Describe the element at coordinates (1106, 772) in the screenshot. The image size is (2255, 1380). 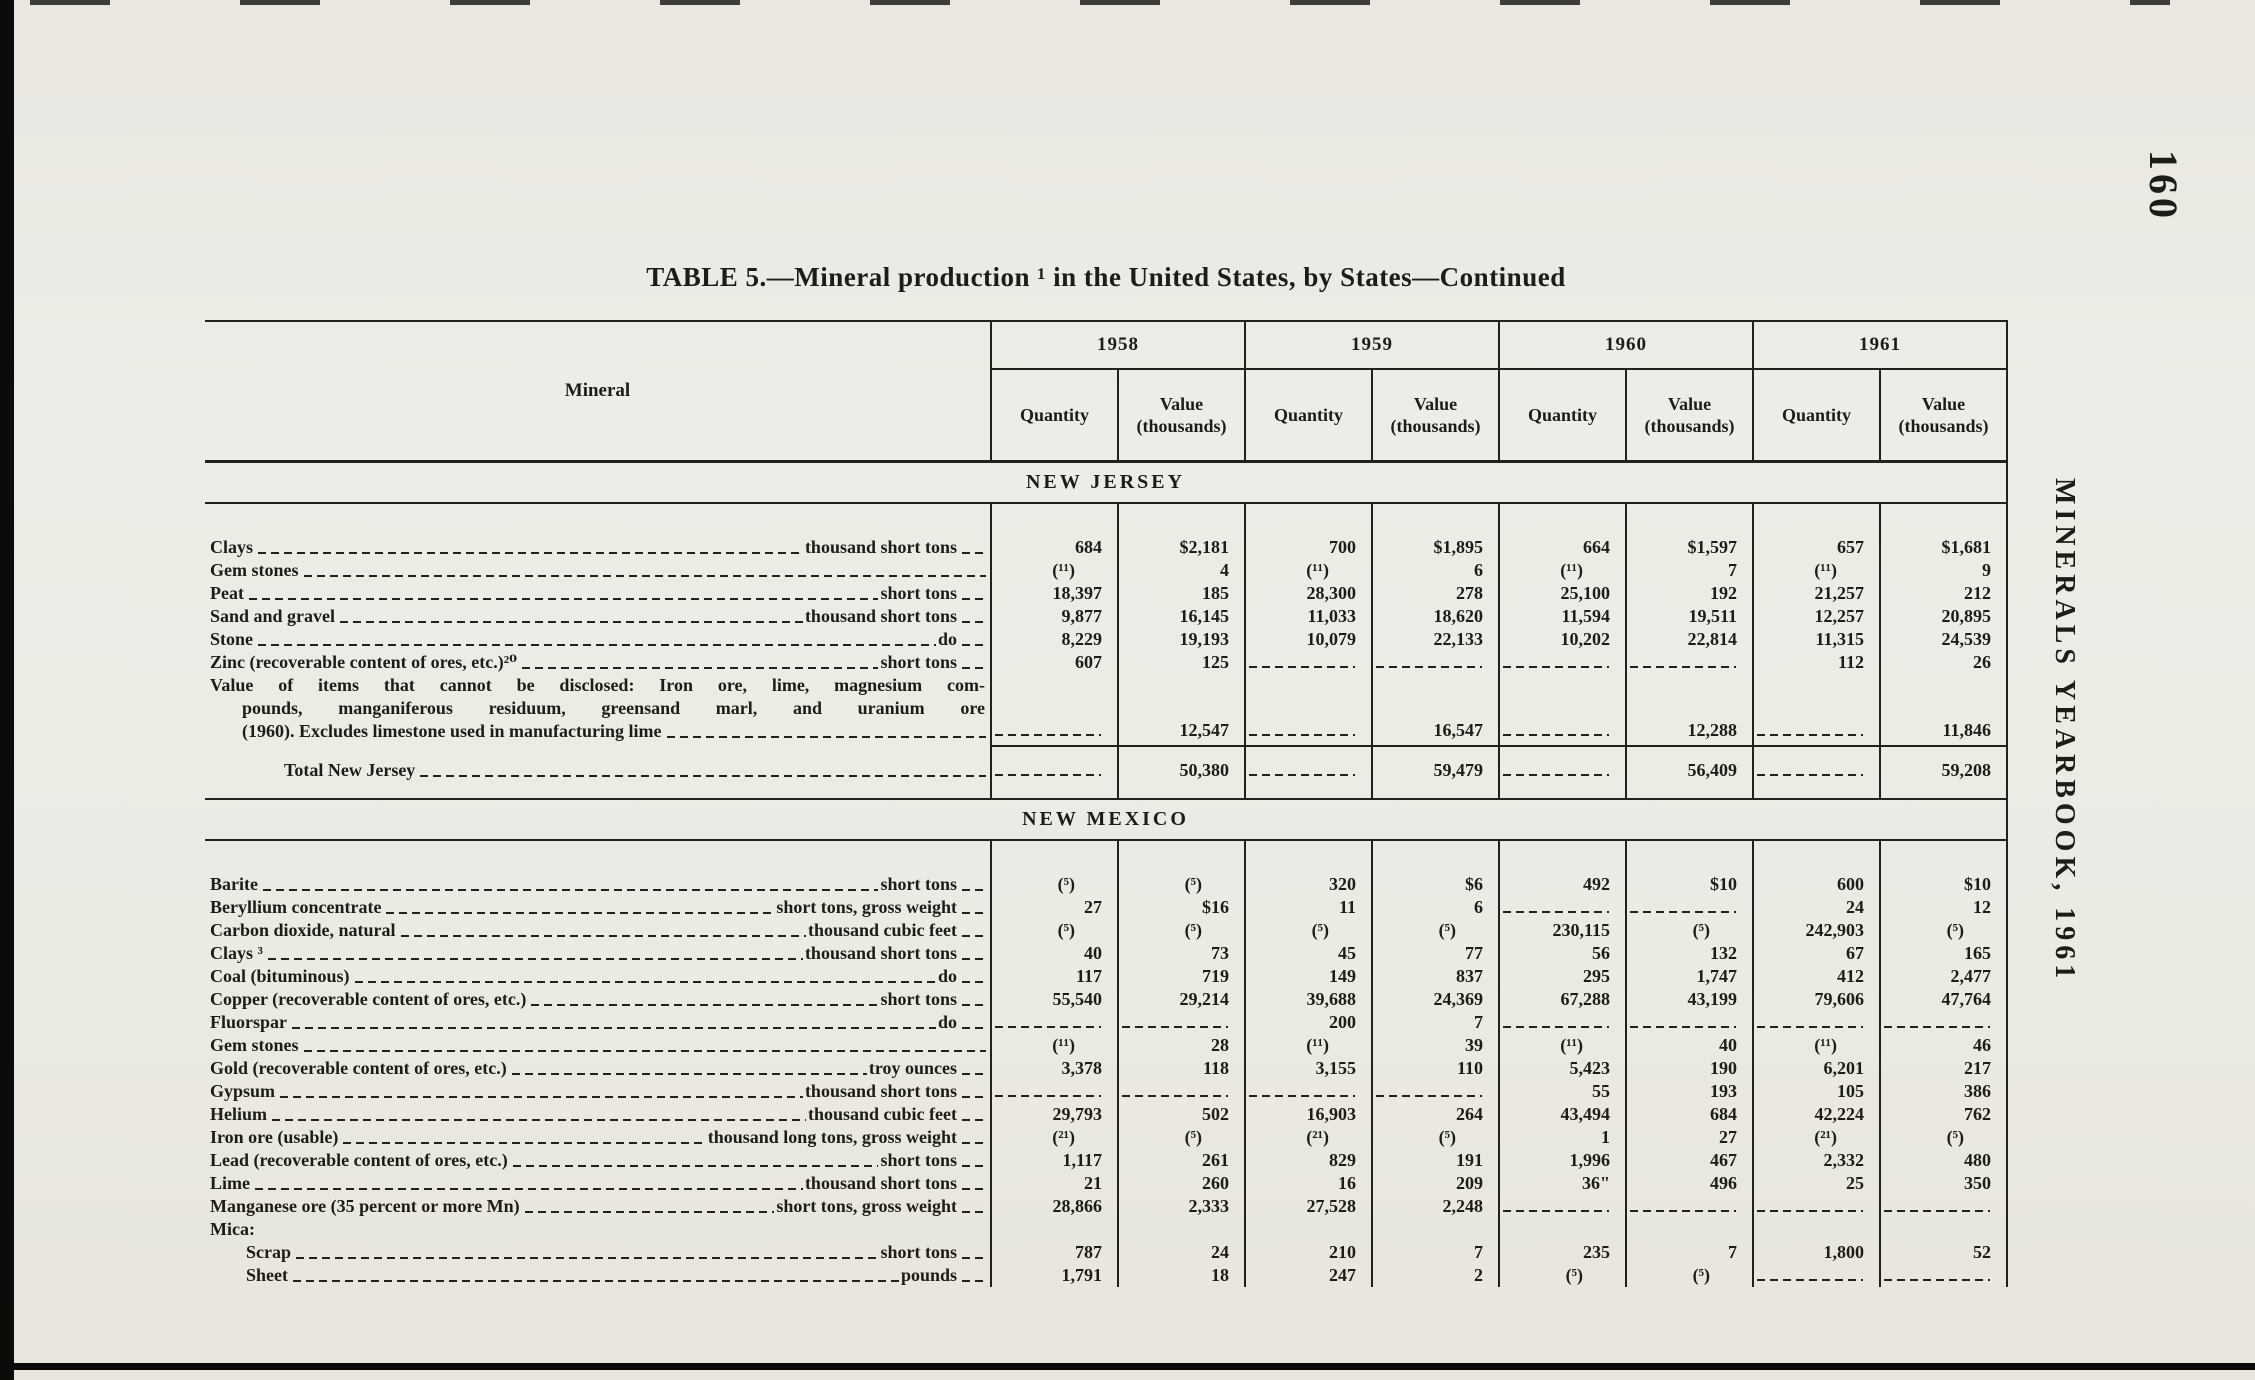
I see `table-row: Total New Jersey 50,380 59,479 56,409 59,208` at that location.